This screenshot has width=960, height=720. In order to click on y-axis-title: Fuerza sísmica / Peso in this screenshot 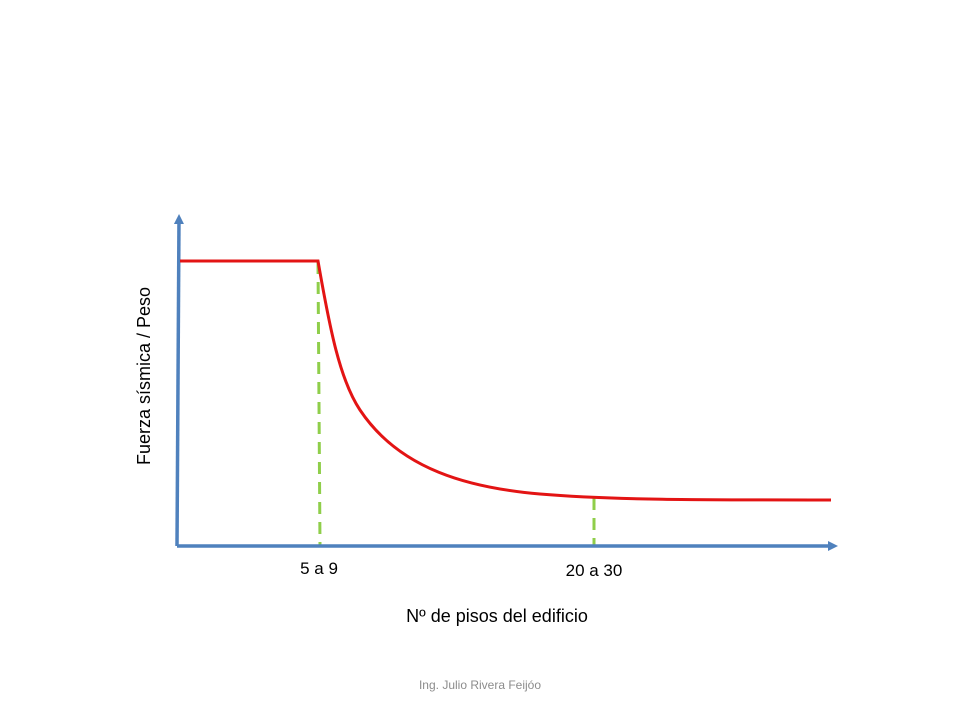, I will do `click(144, 376)`.